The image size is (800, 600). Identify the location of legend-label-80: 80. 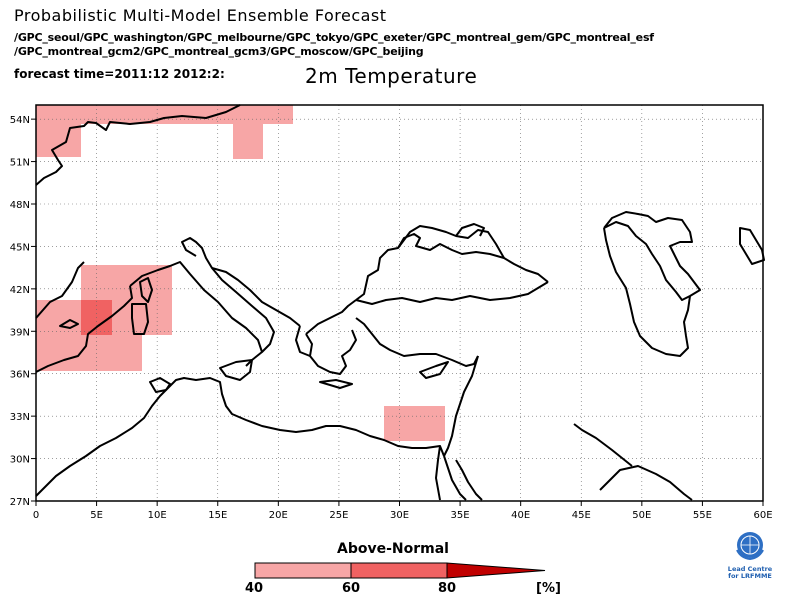
(447, 588).